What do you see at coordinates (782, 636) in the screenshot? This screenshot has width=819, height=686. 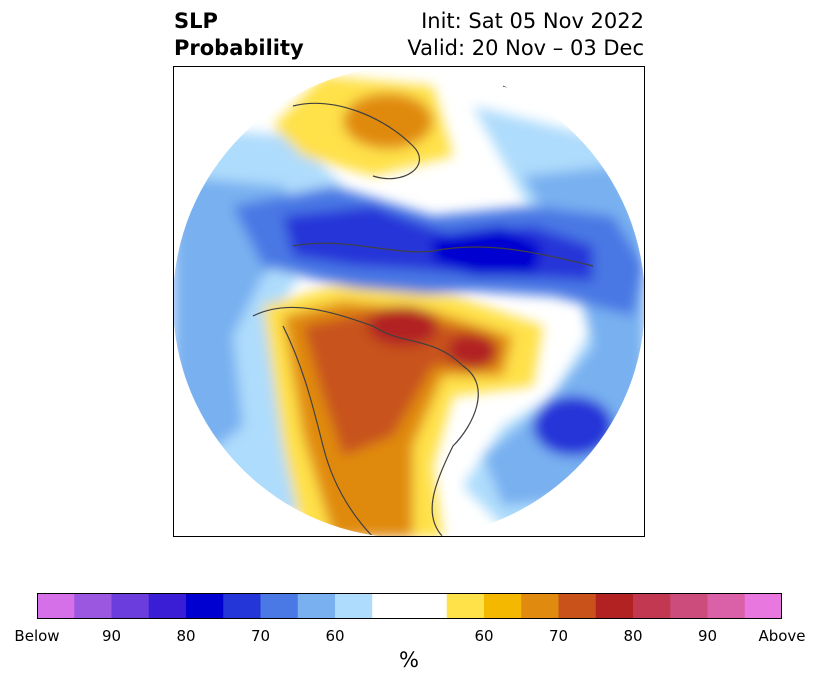 I see `colorbar-tick-label: Above` at bounding box center [782, 636].